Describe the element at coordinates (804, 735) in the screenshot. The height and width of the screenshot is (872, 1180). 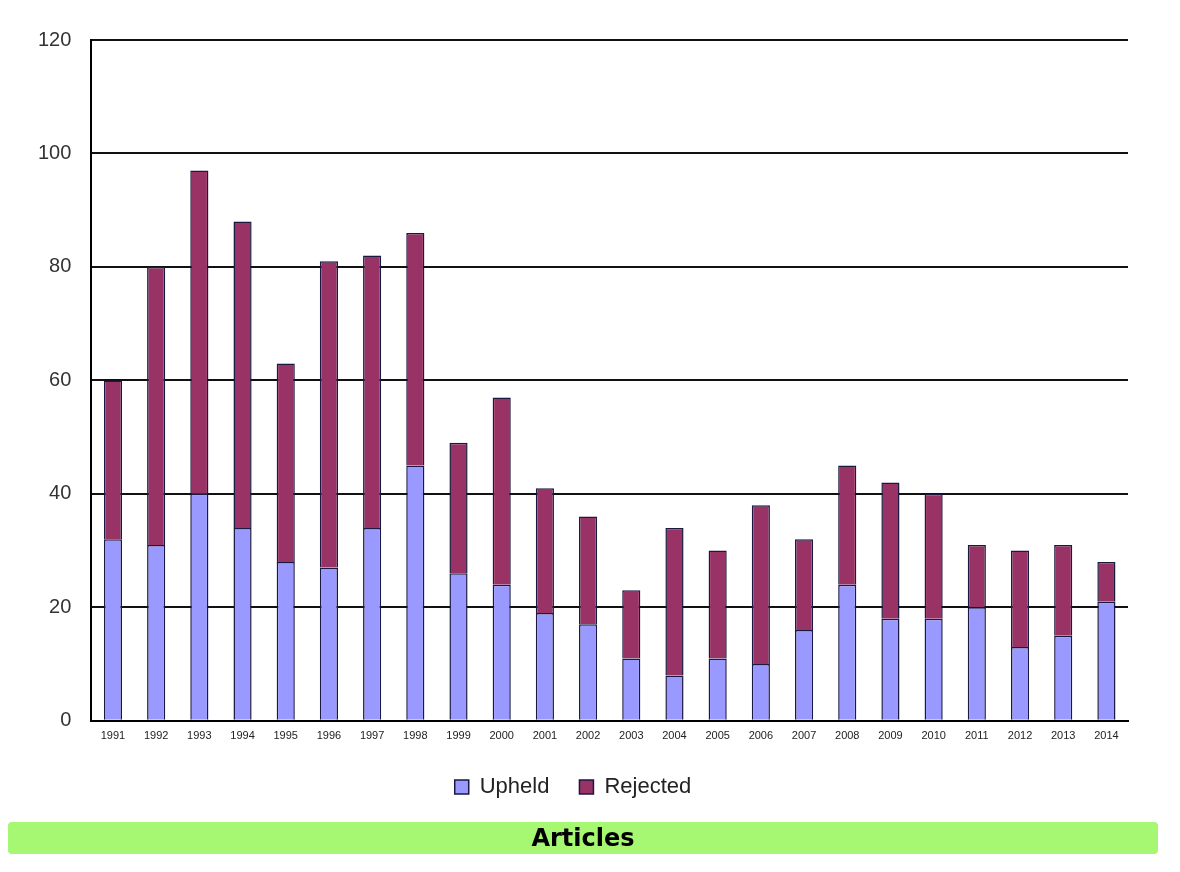
I see `x-tick-label: 2007` at that location.